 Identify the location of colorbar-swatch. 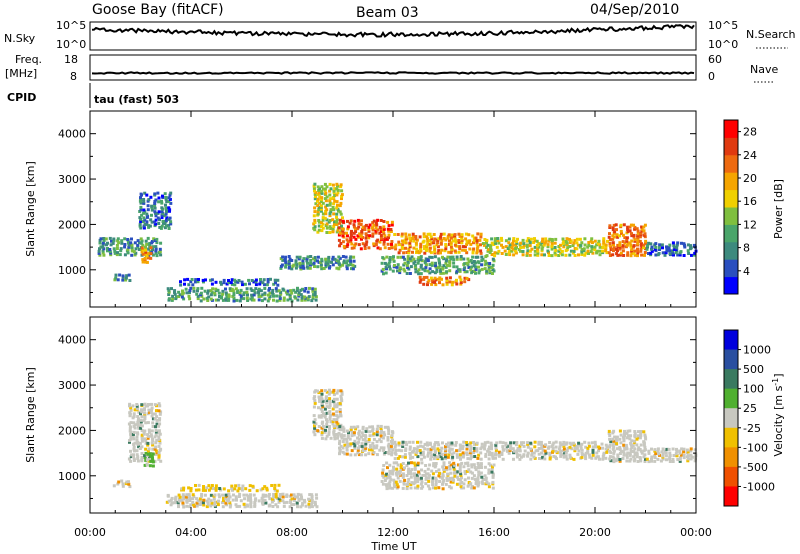
(731, 359).